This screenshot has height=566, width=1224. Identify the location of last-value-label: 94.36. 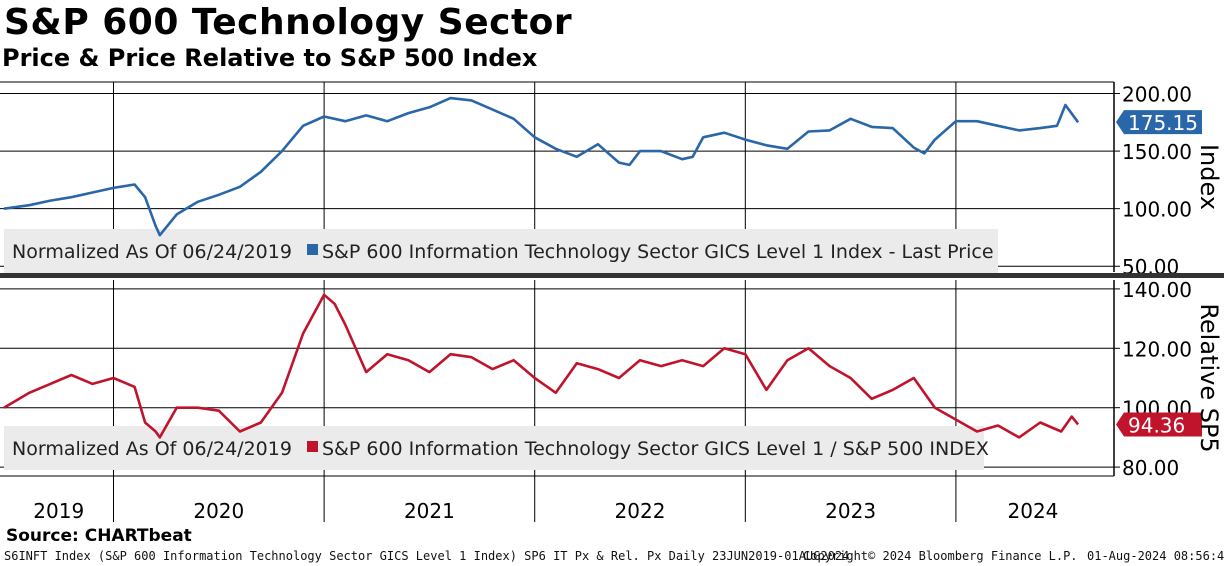
(1156, 425).